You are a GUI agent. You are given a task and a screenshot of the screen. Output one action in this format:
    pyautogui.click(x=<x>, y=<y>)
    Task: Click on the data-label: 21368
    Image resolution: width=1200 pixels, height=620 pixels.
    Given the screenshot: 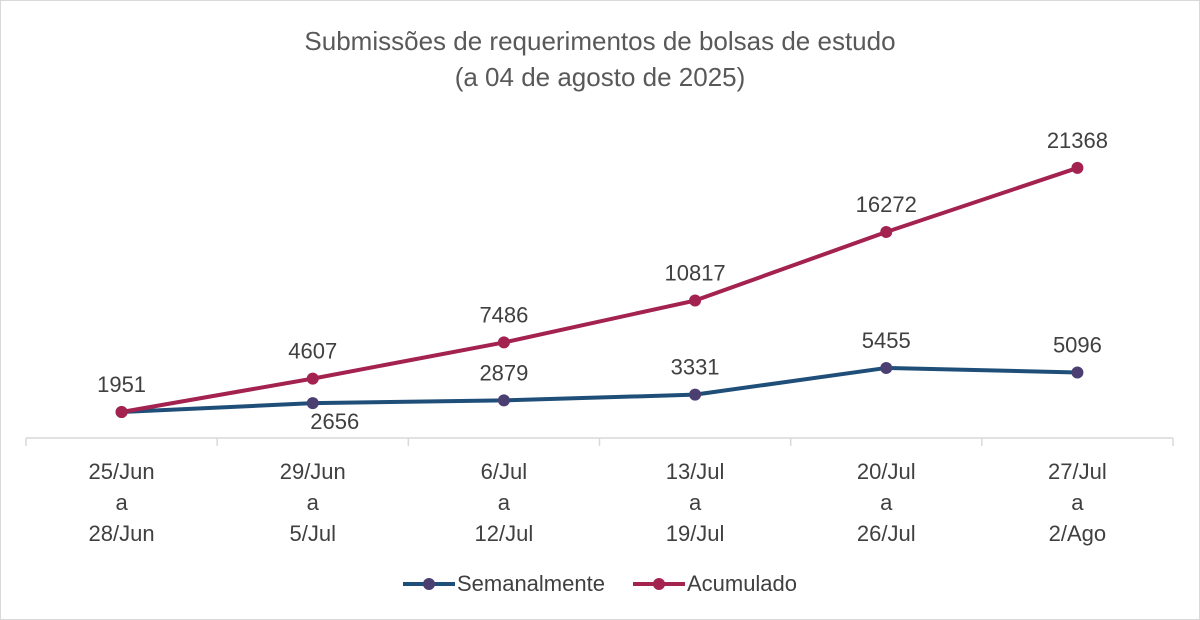 What is the action you would take?
    pyautogui.click(x=1077, y=140)
    